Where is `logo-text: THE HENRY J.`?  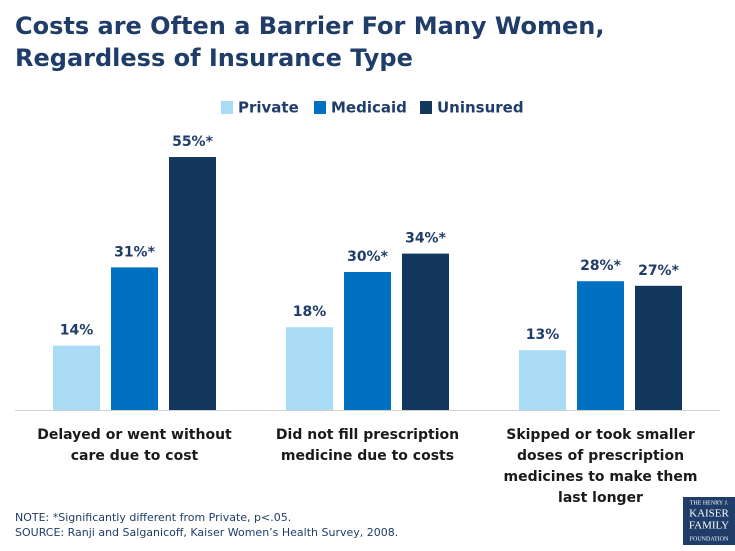
logo-text: THE HENRY J. is located at coordinates (709, 503).